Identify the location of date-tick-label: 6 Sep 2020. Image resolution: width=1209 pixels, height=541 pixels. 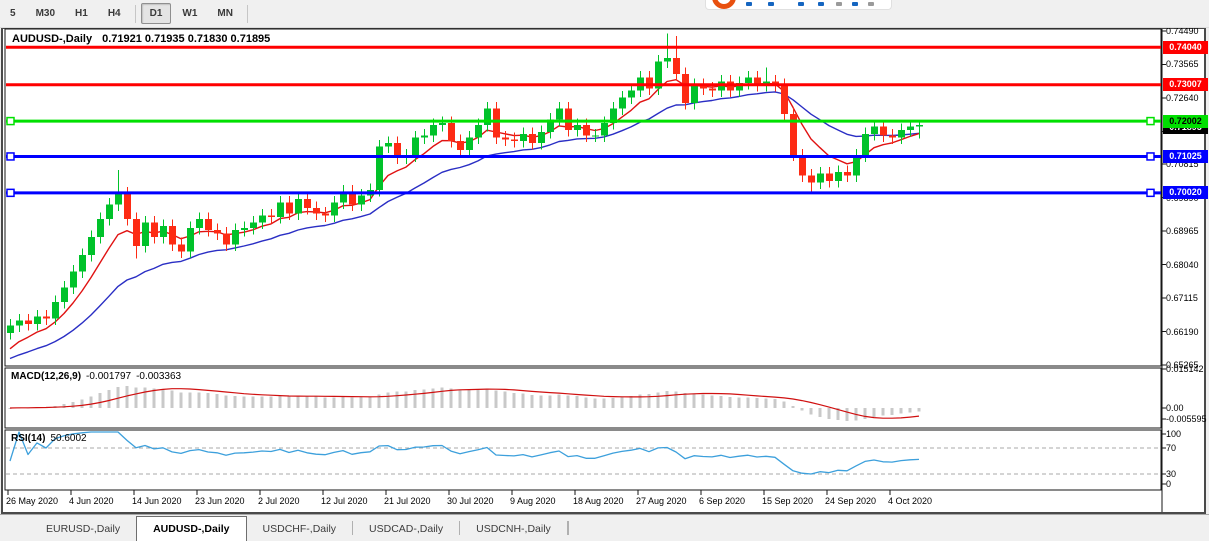
(722, 501).